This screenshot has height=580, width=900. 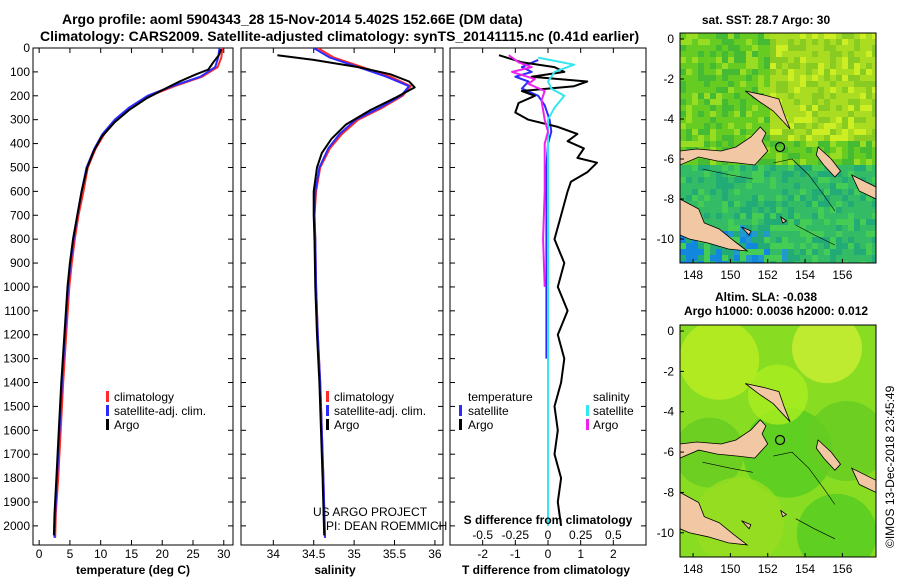 I want to click on s-tick-label: -0.5, so click(x=482, y=535).